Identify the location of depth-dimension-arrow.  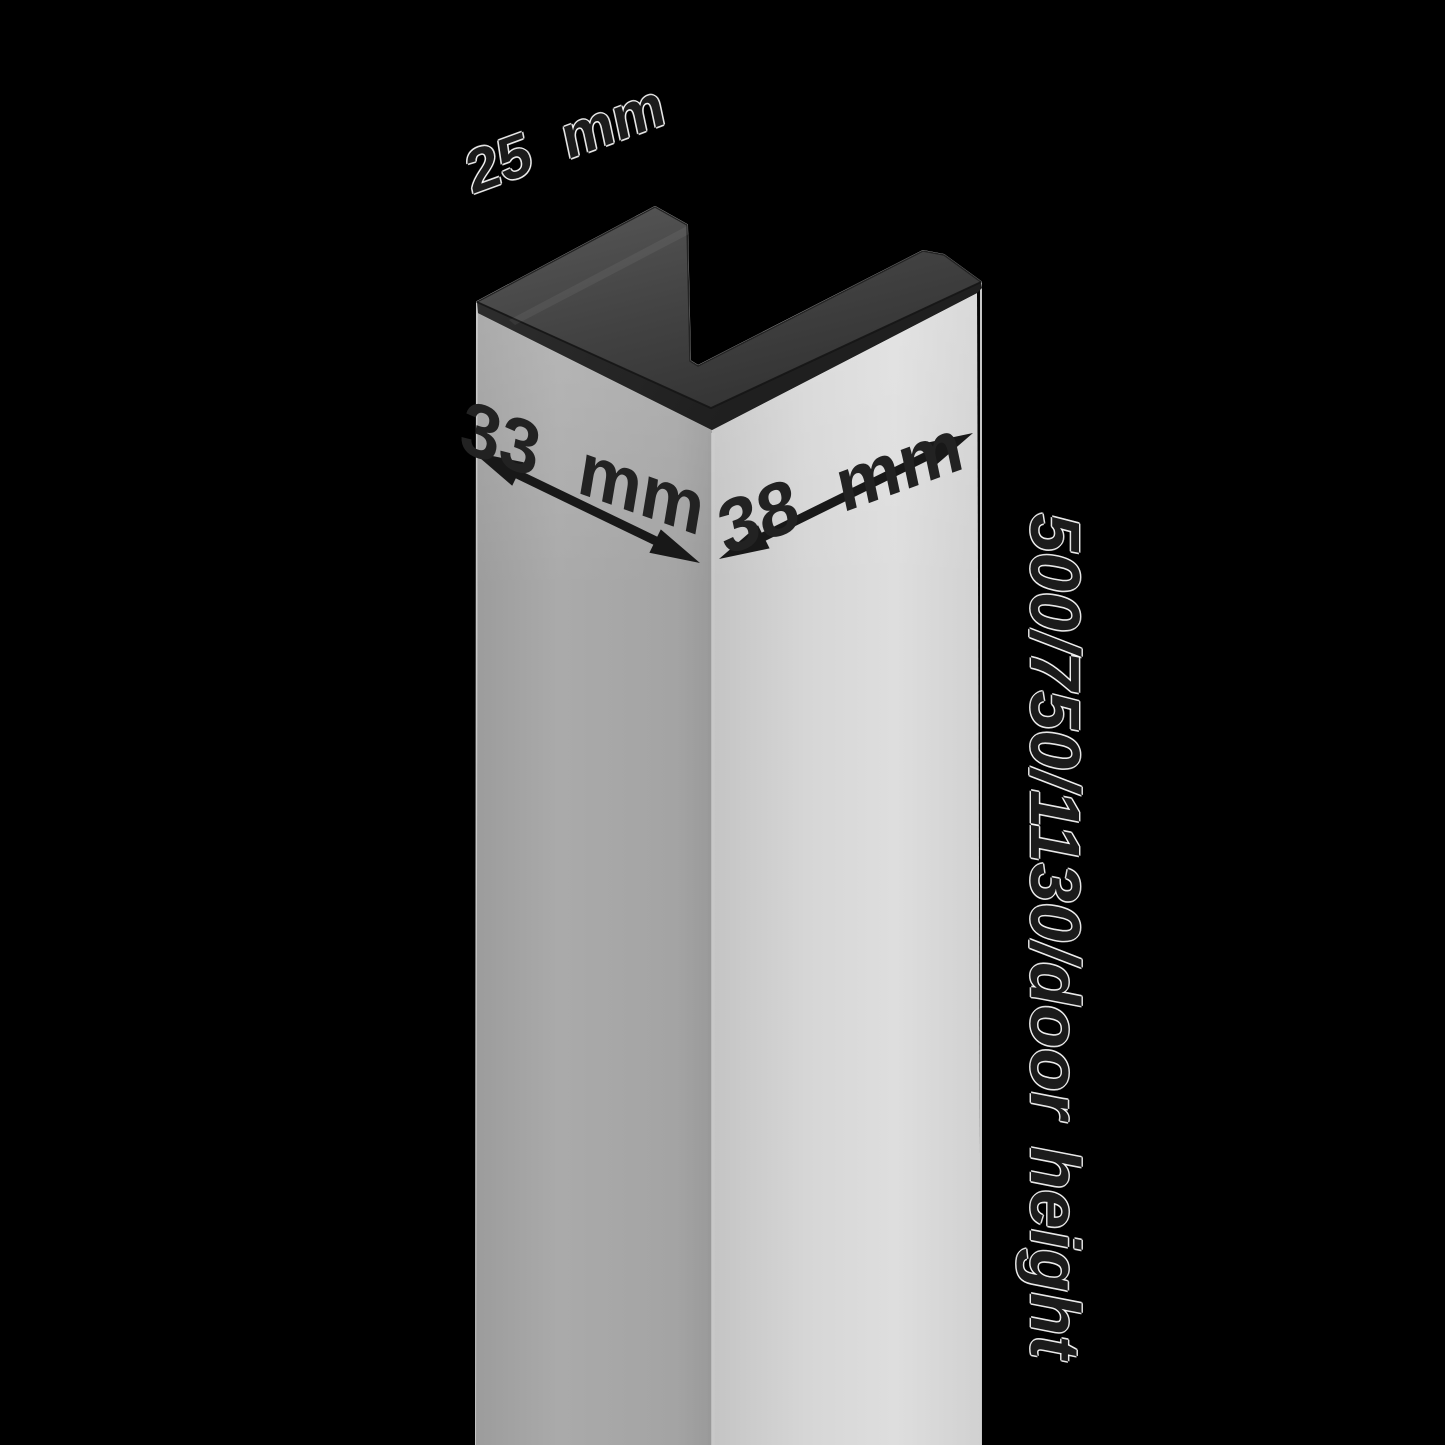
(586, 507).